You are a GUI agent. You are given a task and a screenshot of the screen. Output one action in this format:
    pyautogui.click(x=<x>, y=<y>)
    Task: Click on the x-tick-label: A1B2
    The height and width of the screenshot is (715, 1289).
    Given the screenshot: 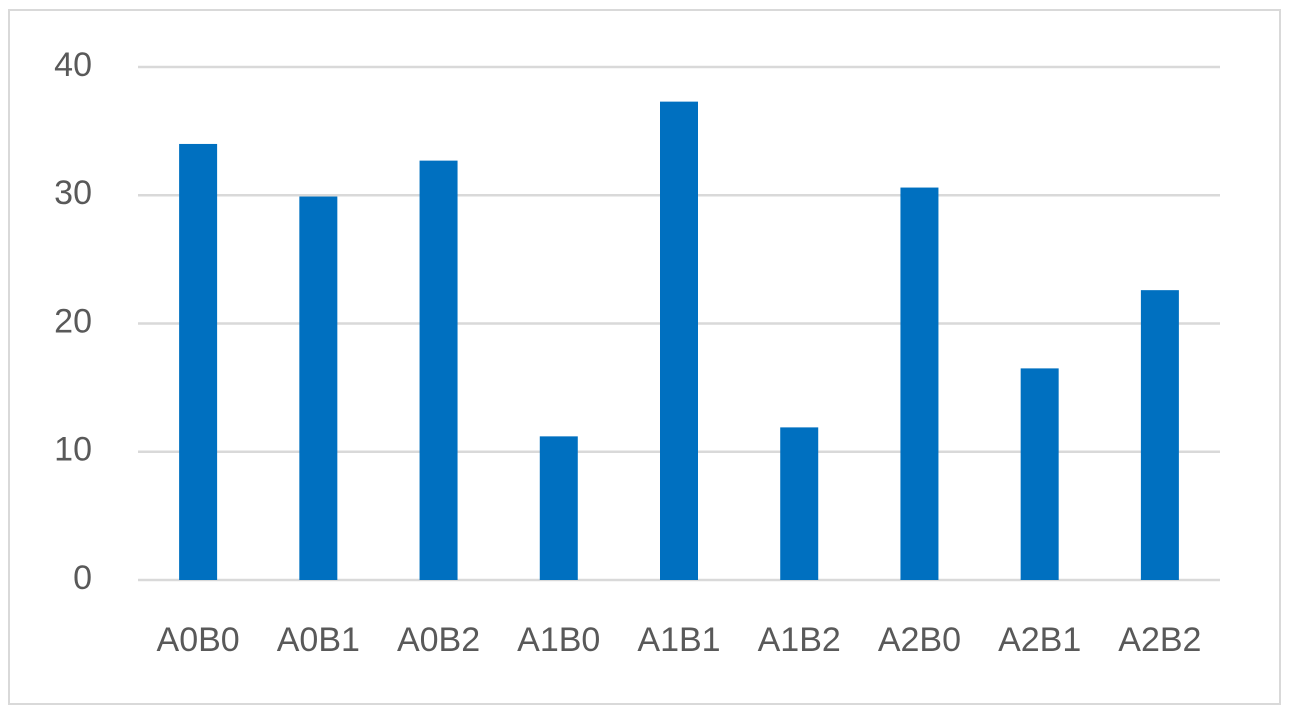 What is the action you would take?
    pyautogui.click(x=799, y=640)
    